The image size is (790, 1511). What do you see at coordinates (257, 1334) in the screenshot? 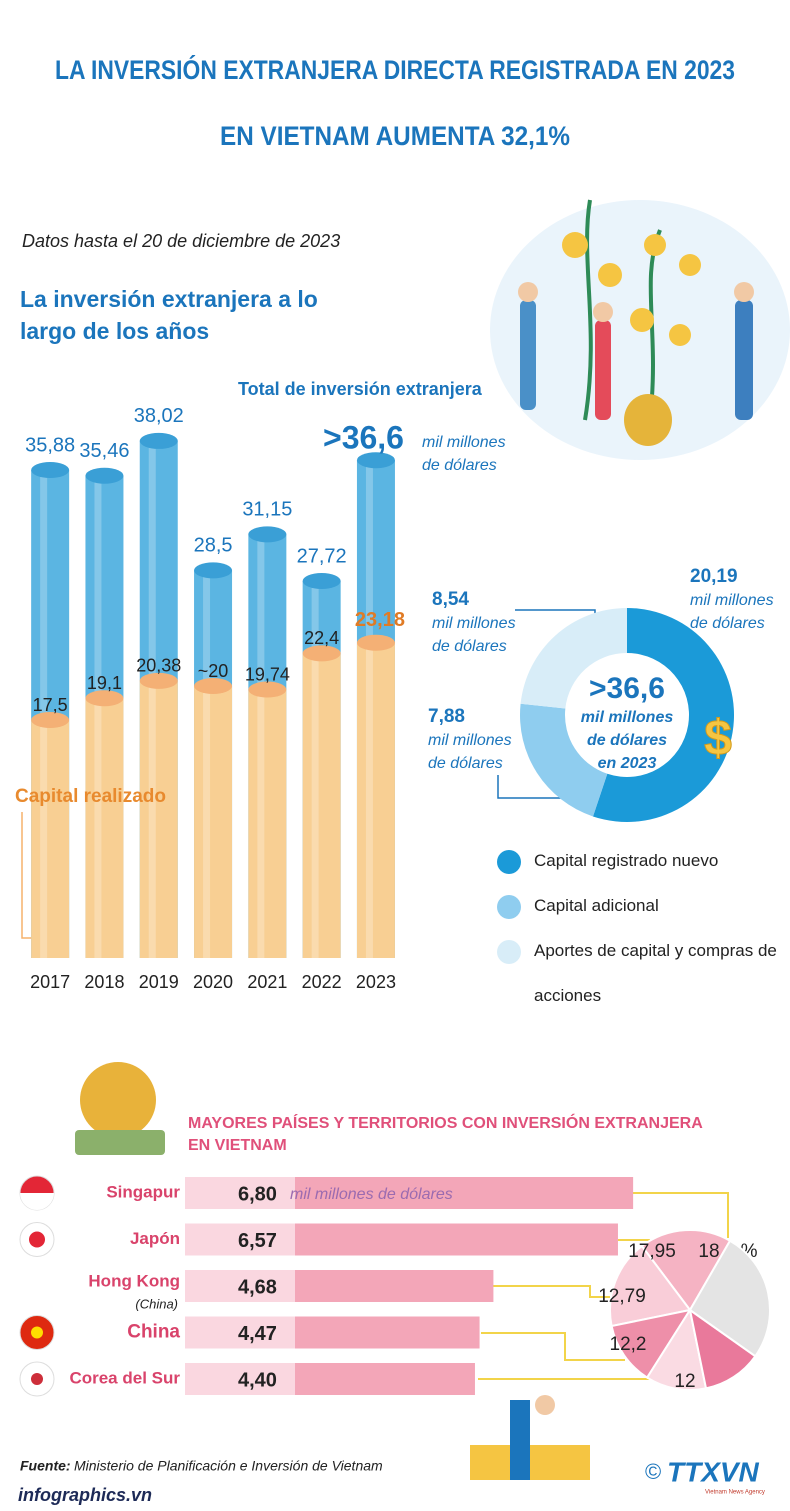
I see `value-label: 4,47` at bounding box center [257, 1334].